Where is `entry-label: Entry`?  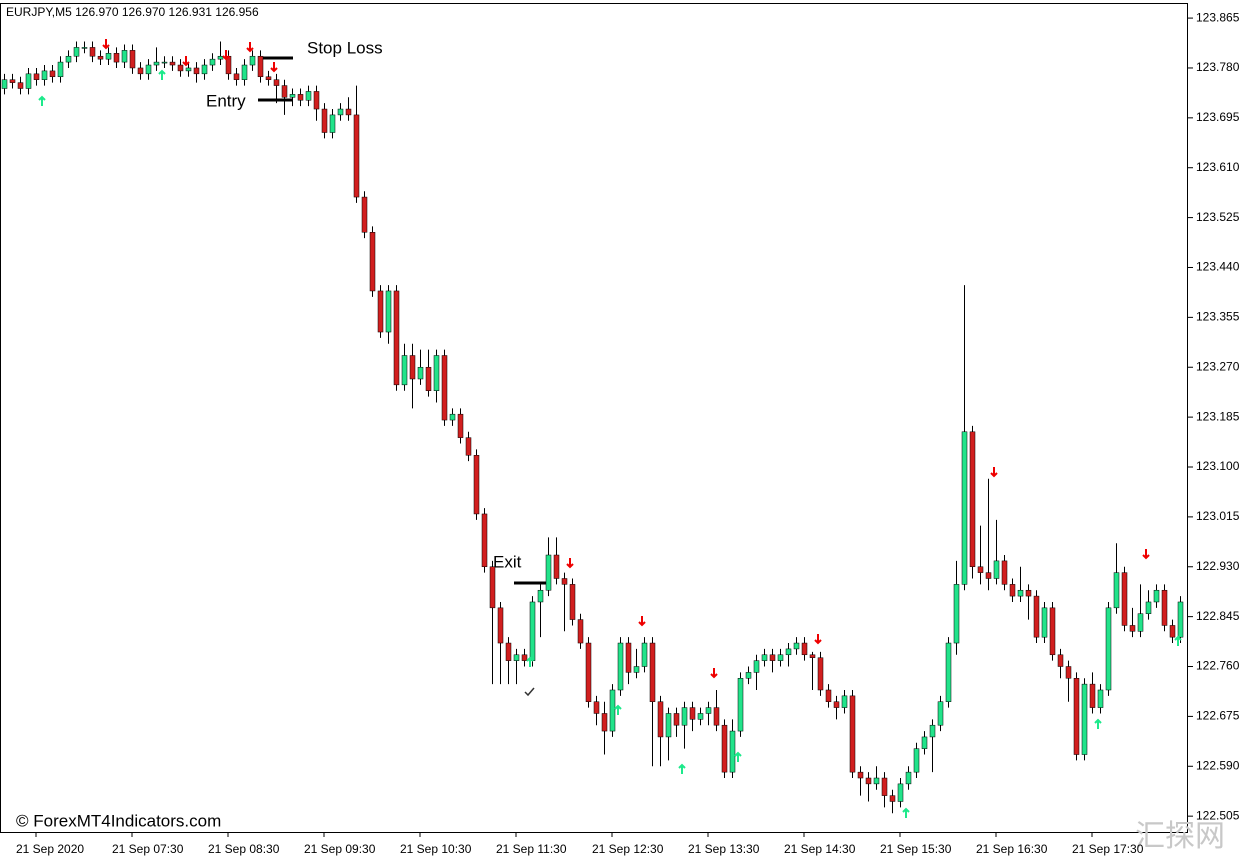
entry-label: Entry is located at coordinates (226, 100).